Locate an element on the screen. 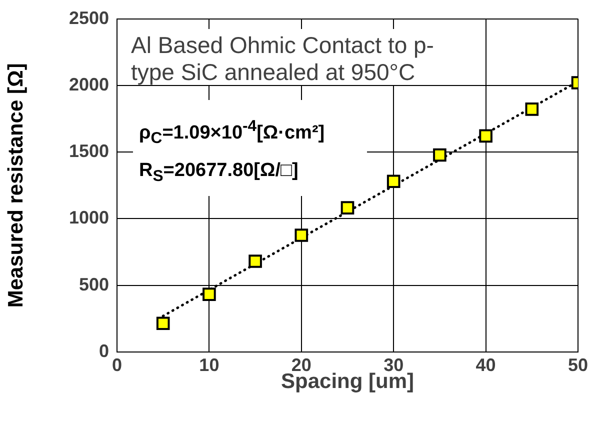  y-axis-title: Measured resistance [Ω] is located at coordinates (16, 185).